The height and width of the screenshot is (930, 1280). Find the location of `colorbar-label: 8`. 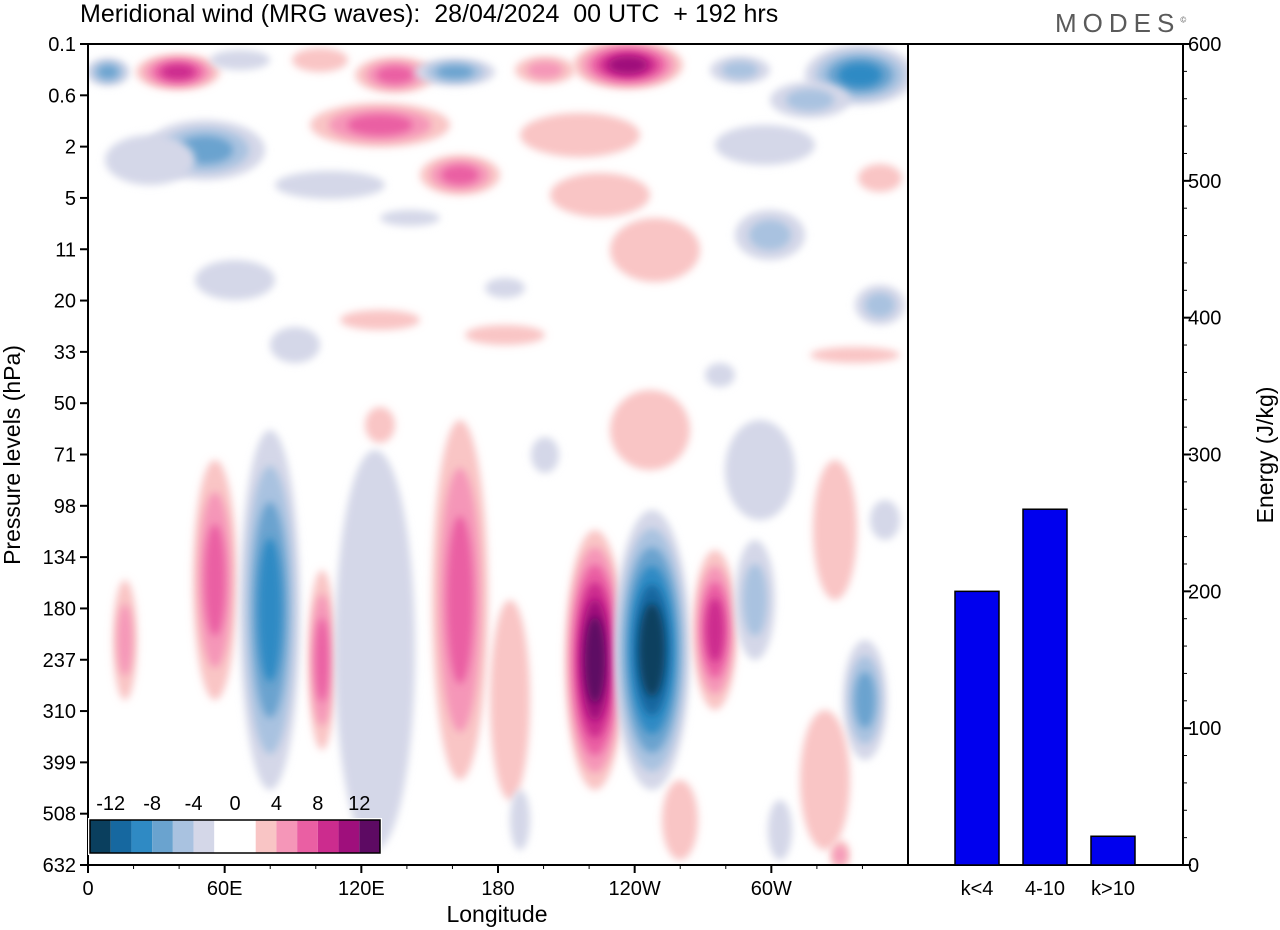

colorbar-label: 8 is located at coordinates (317, 804).